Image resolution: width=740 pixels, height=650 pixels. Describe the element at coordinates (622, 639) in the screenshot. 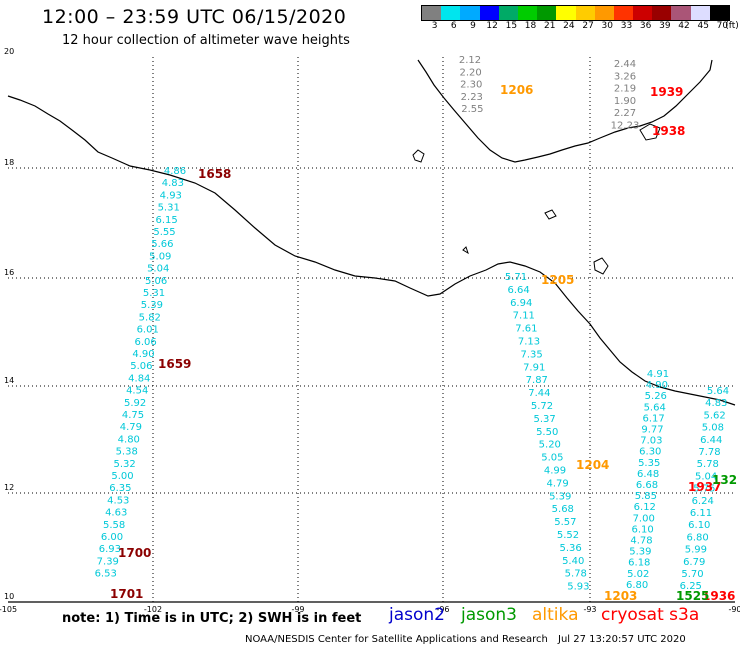

I see `footer-timestamp: Jul 27 13:20:57 UTC 2020` at that location.